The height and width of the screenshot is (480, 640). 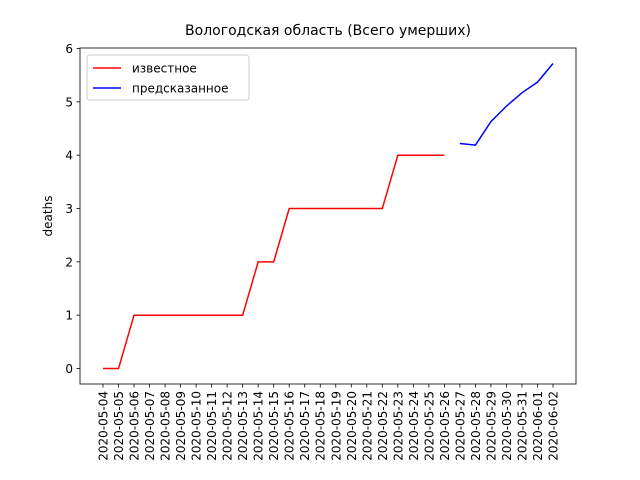 What do you see at coordinates (321, 426) in the screenshot?
I see `x-tick-label: 2020-05-18` at bounding box center [321, 426].